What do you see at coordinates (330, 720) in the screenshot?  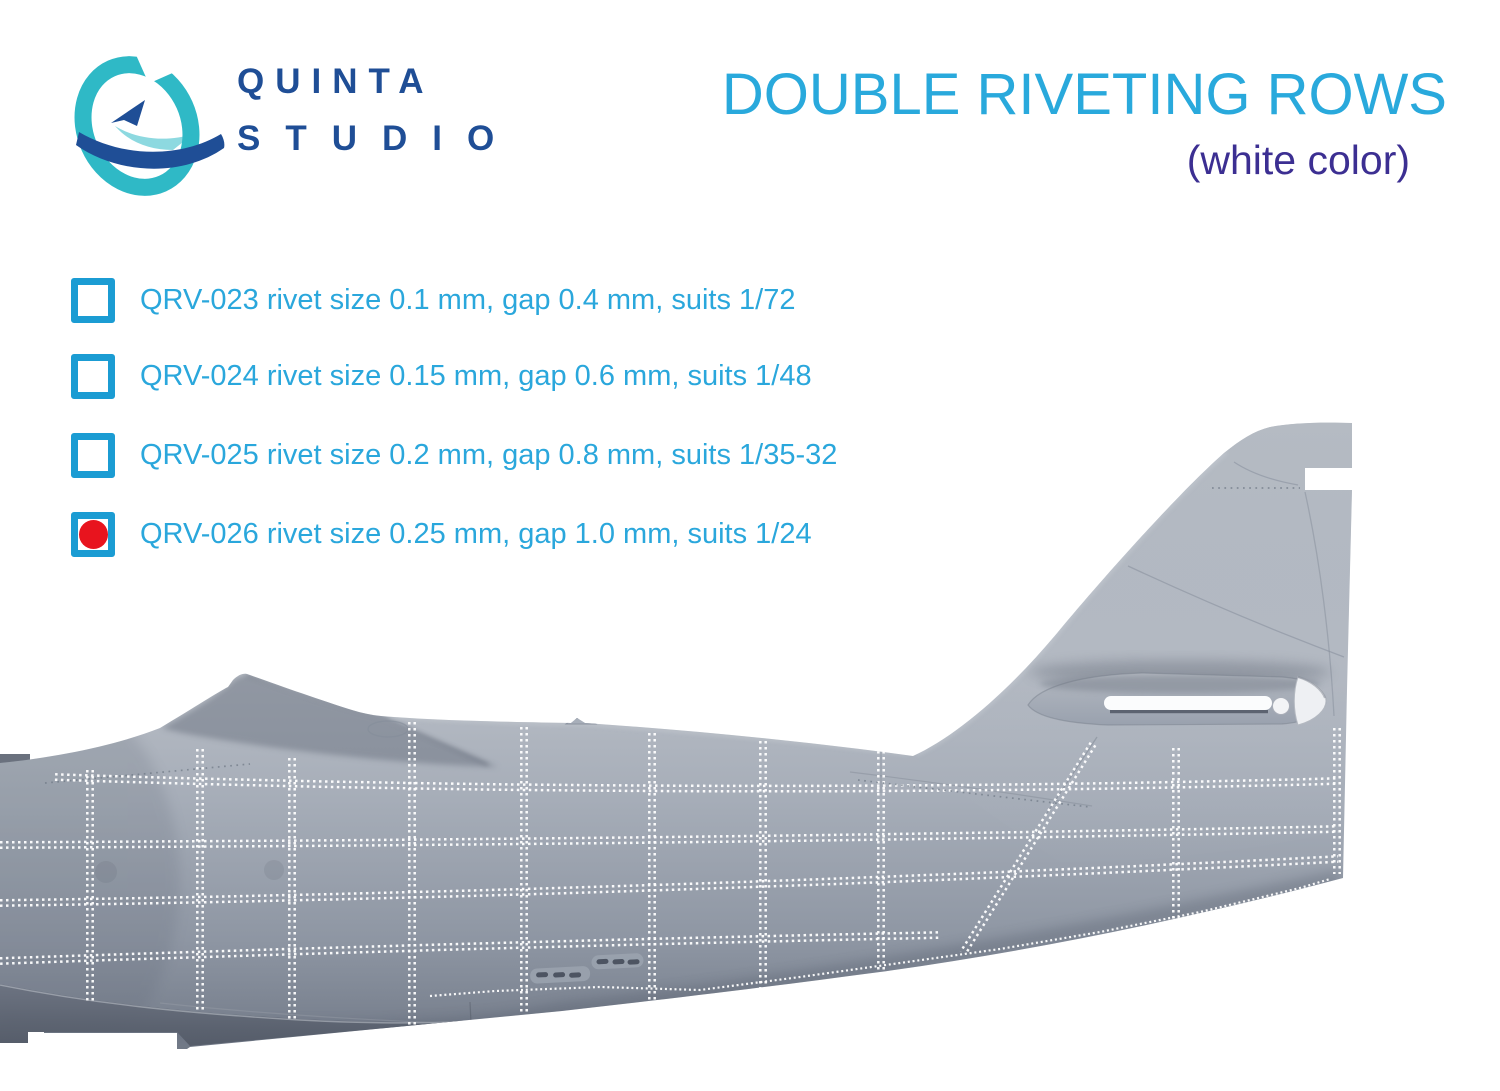 I see `dorsal-ridge-shadow` at bounding box center [330, 720].